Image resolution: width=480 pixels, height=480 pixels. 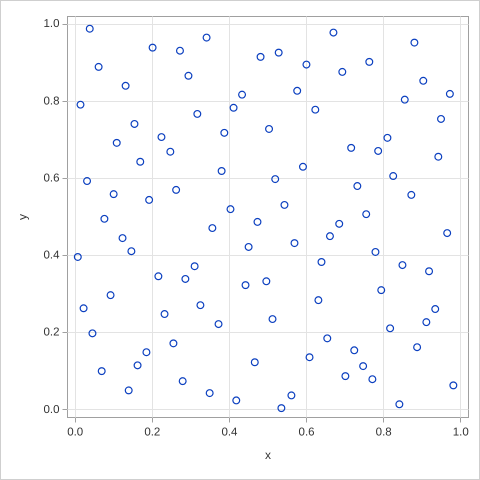 What do you see at coordinates (52, 101) in the screenshot?
I see `y-tick-label: 0.8` at bounding box center [52, 101].